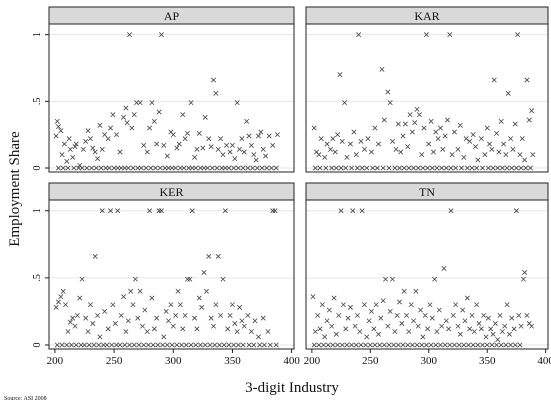  Describe the element at coordinates (15, 189) in the screenshot. I see `y-axis-label: Employment Share` at that location.